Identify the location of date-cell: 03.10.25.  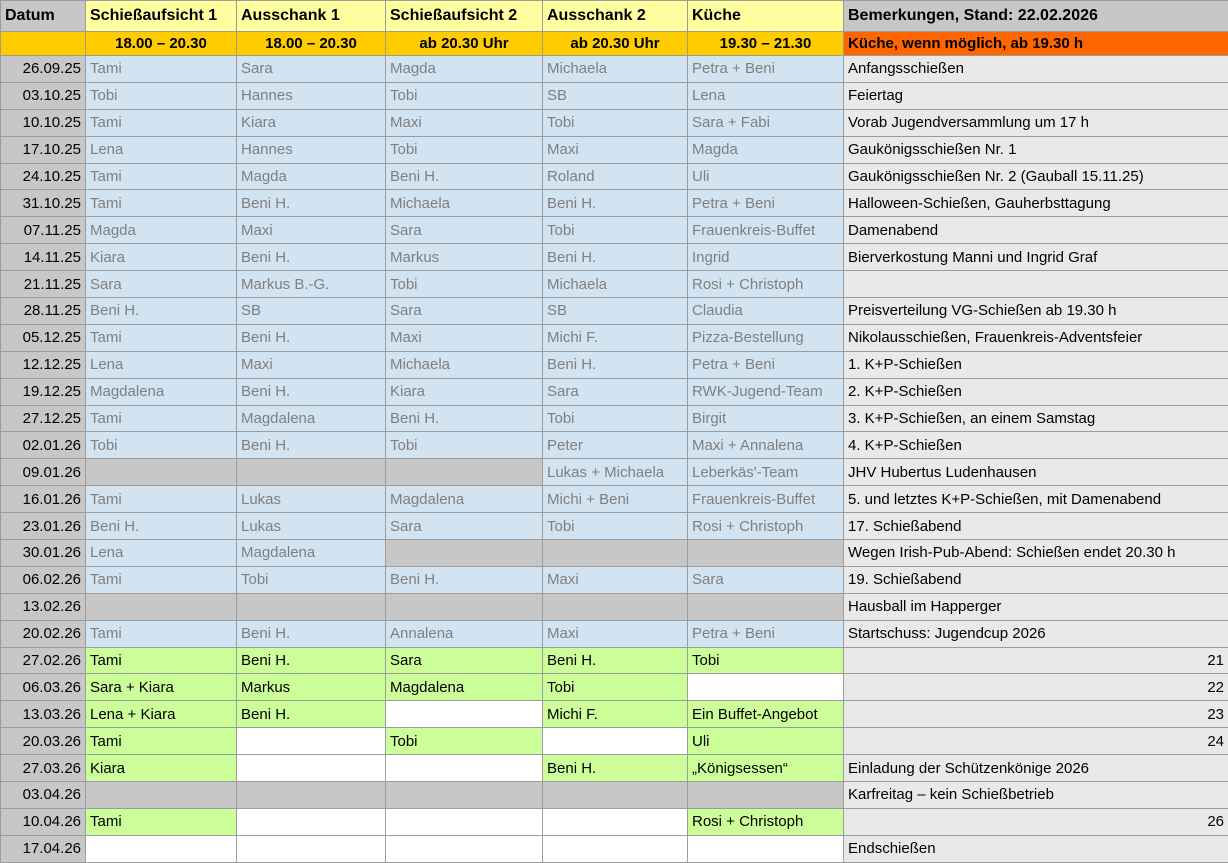
(43, 95).